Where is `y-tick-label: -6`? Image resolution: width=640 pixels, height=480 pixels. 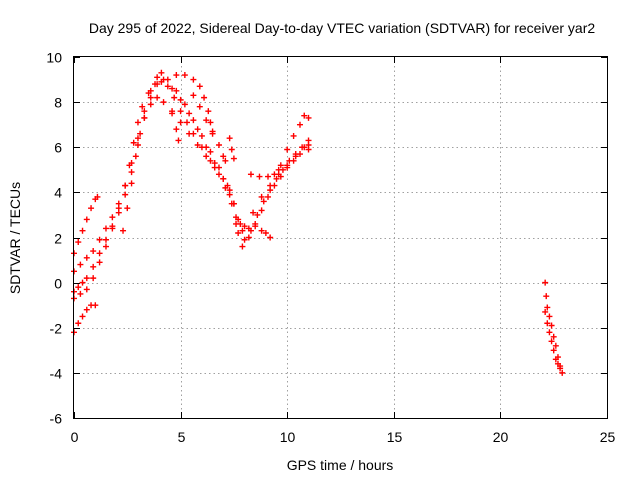
y-tick-label: -6 is located at coordinates (56, 419).